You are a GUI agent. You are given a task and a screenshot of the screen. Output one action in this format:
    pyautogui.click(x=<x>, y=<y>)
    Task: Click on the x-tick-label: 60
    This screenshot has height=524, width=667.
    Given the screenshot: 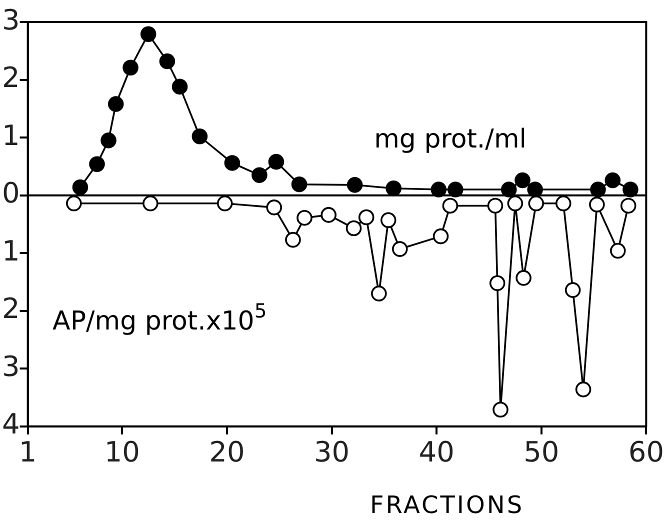 What is the action you would take?
    pyautogui.click(x=646, y=451)
    